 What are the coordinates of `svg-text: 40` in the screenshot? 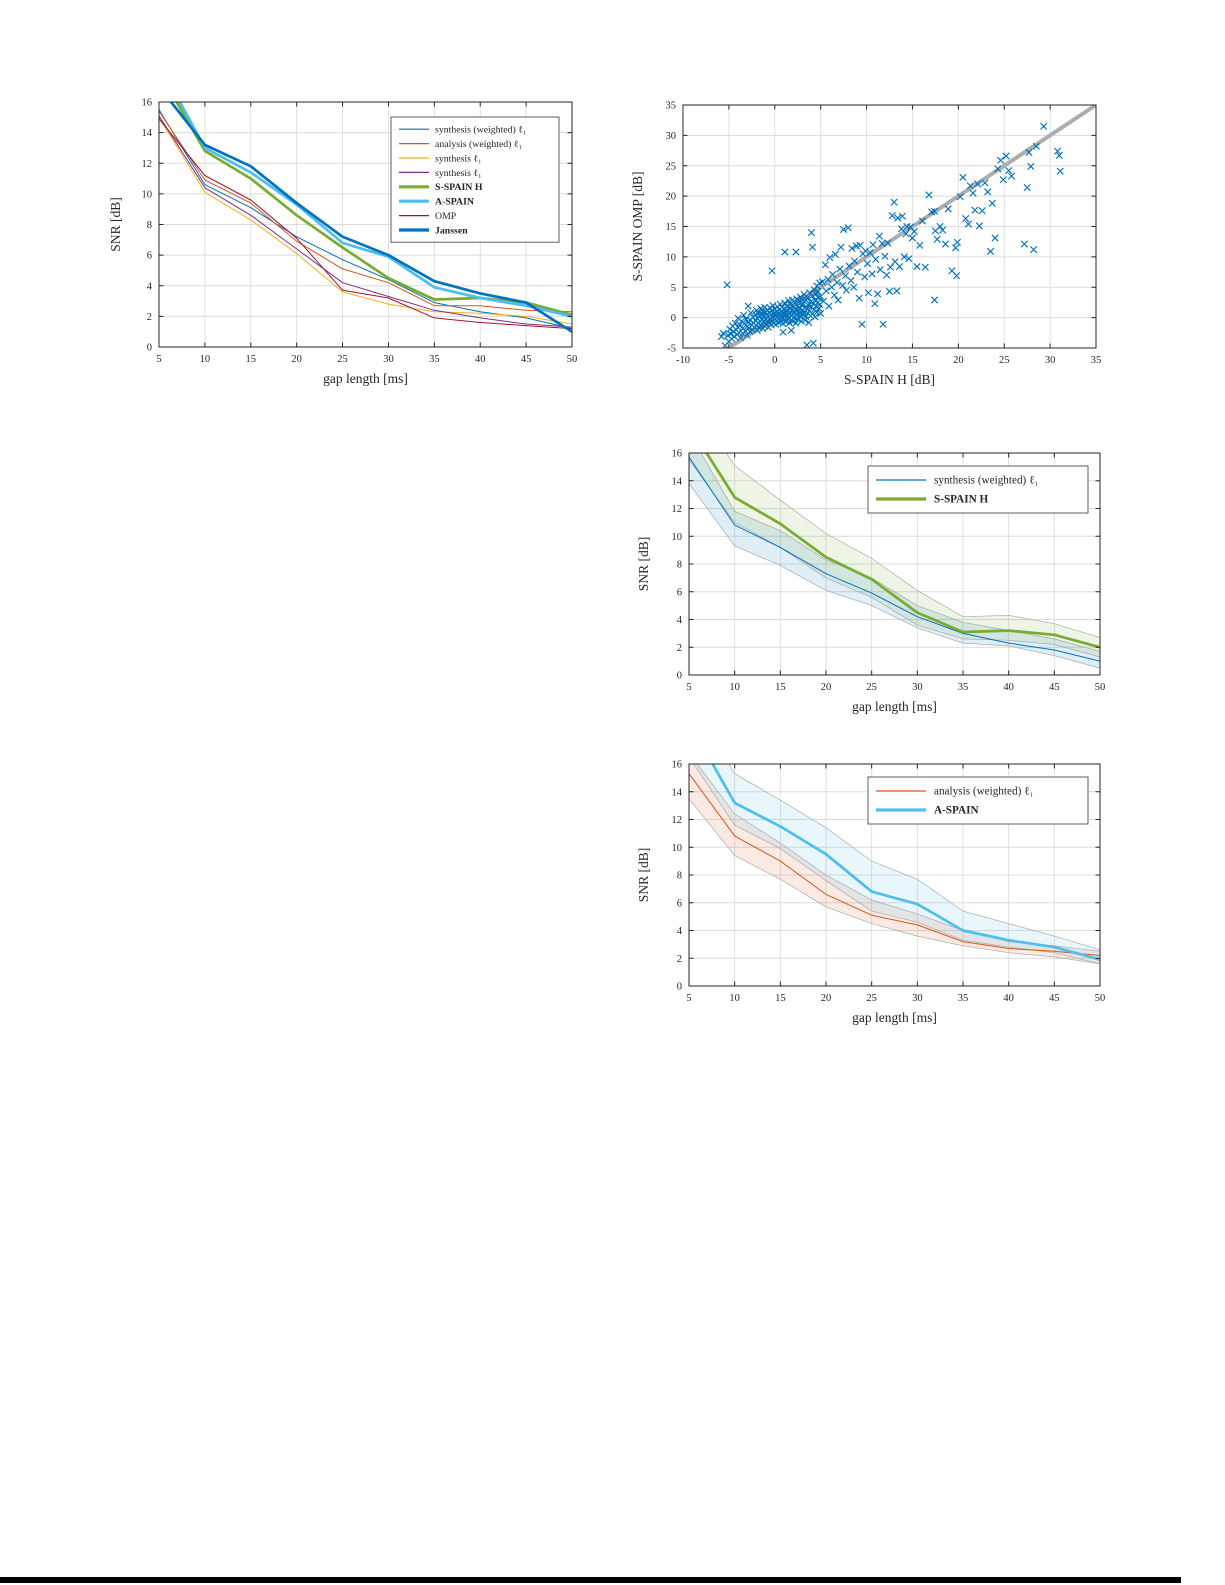 It's located at (1008, 687).